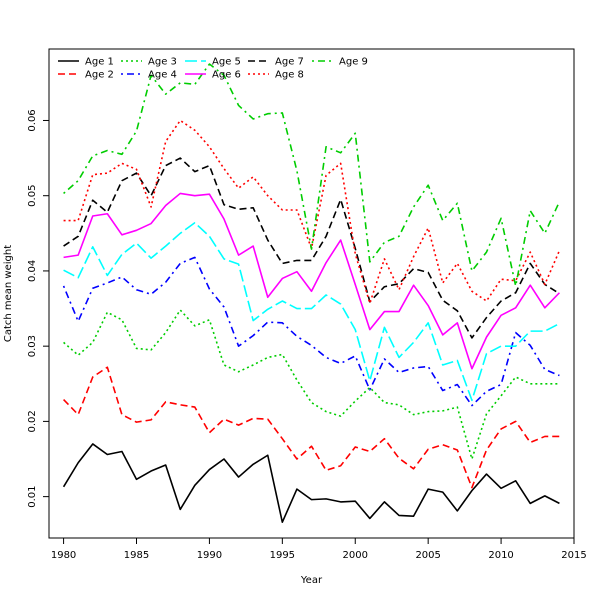 This screenshot has width=600, height=600. I want to click on y-tick-label-4: 0.05, so click(32, 196).